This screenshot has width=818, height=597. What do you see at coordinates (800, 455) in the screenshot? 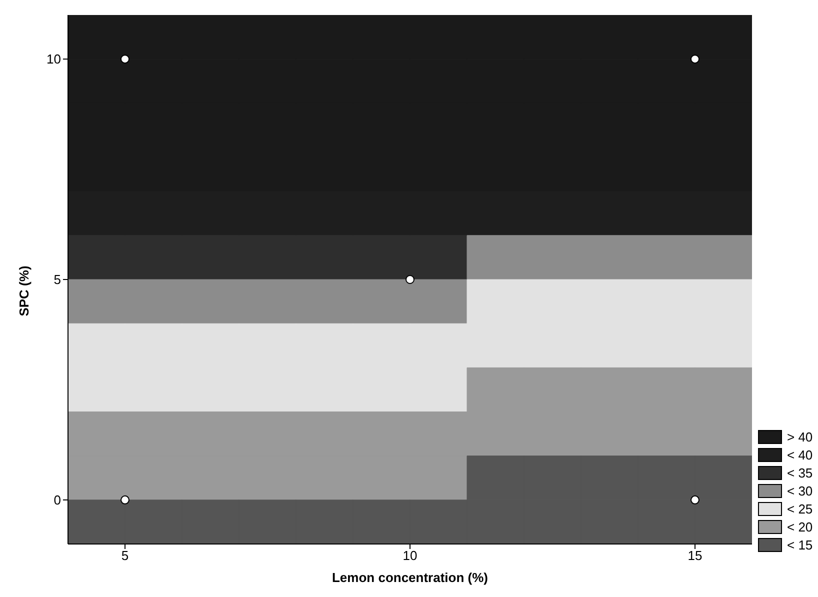
I see `color-bar-label: < 40` at bounding box center [800, 455].